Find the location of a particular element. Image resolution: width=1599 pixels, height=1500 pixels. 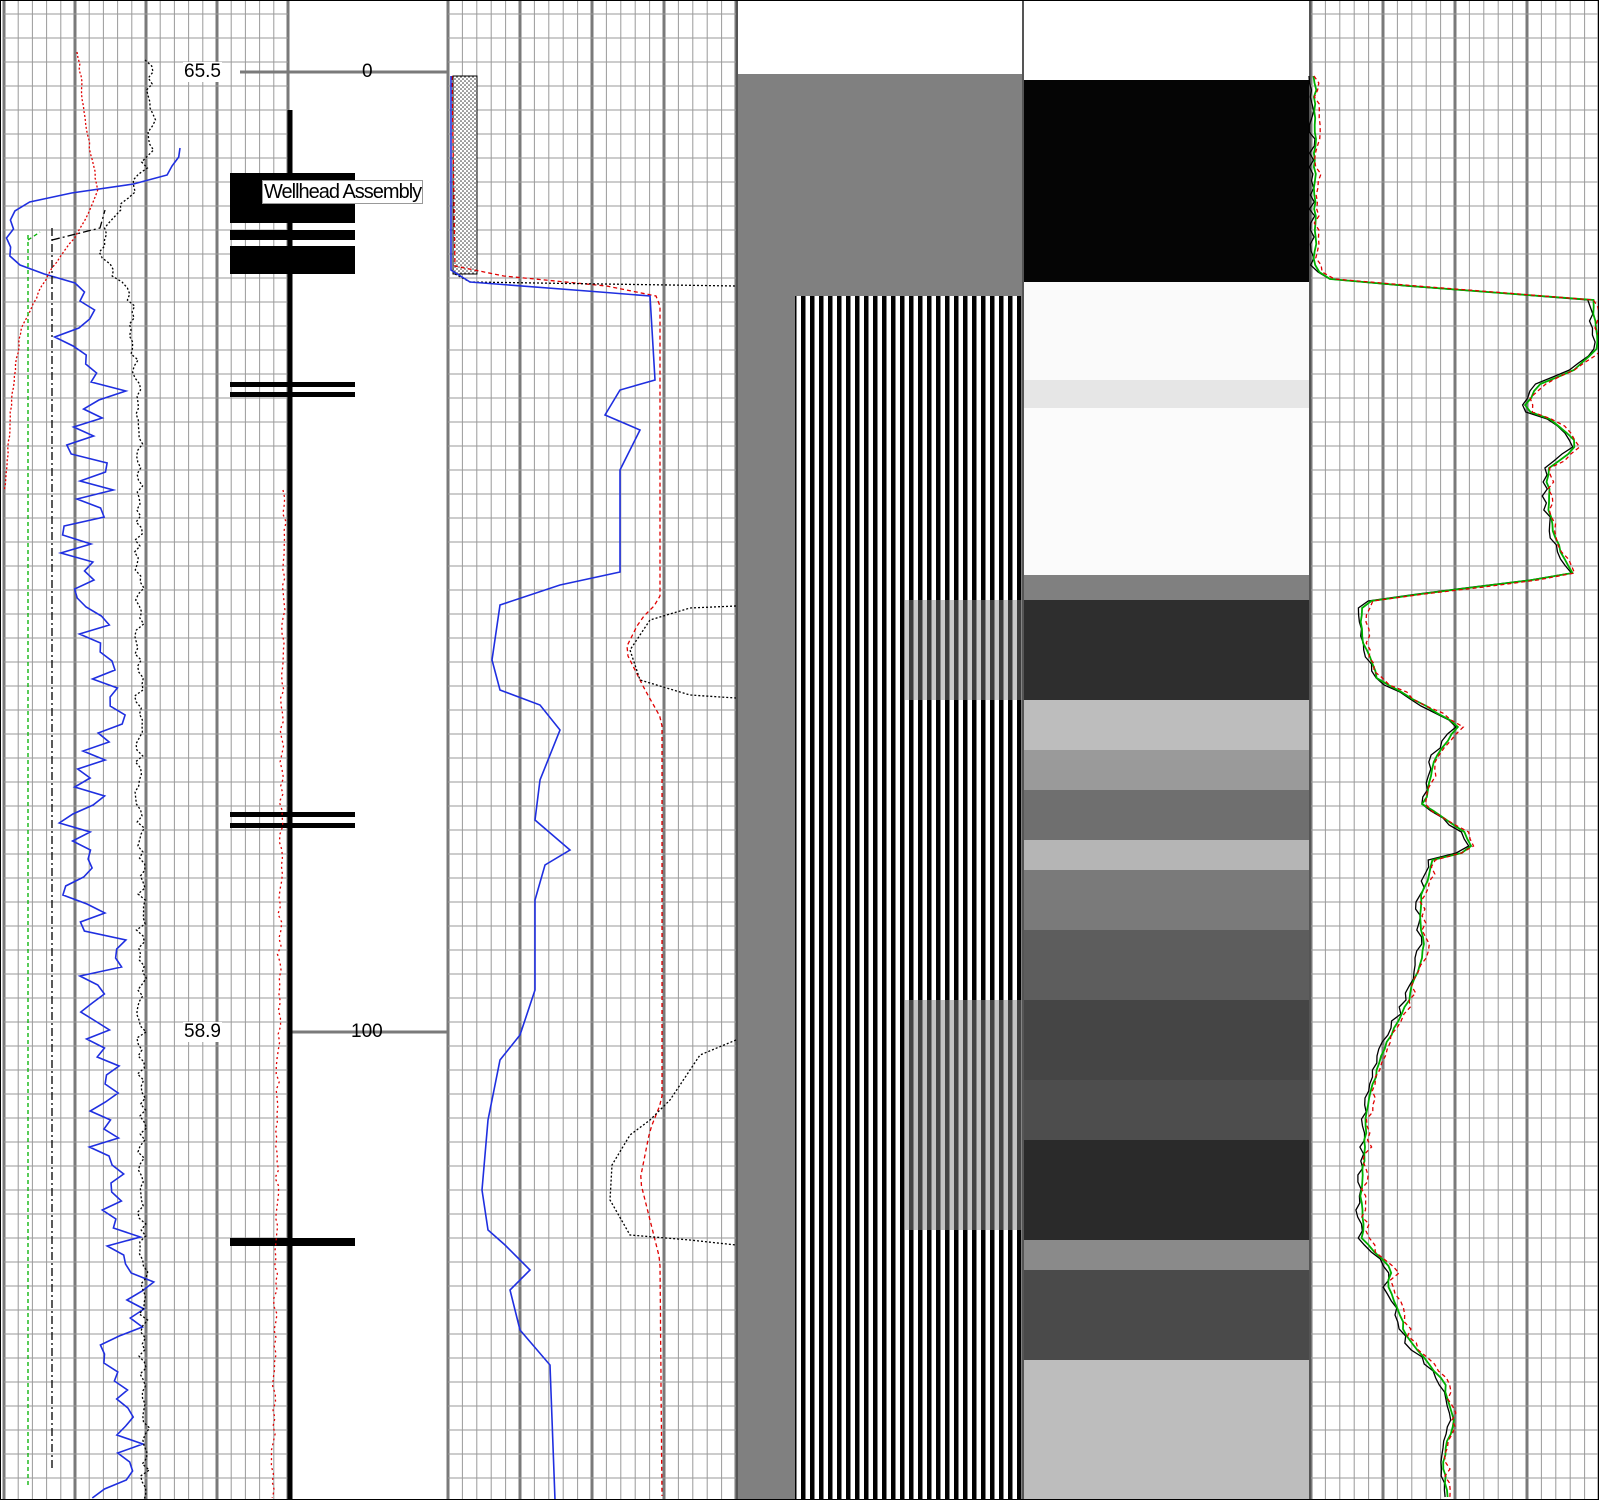

casing-label-top: 65.5 is located at coordinates (202, 72).